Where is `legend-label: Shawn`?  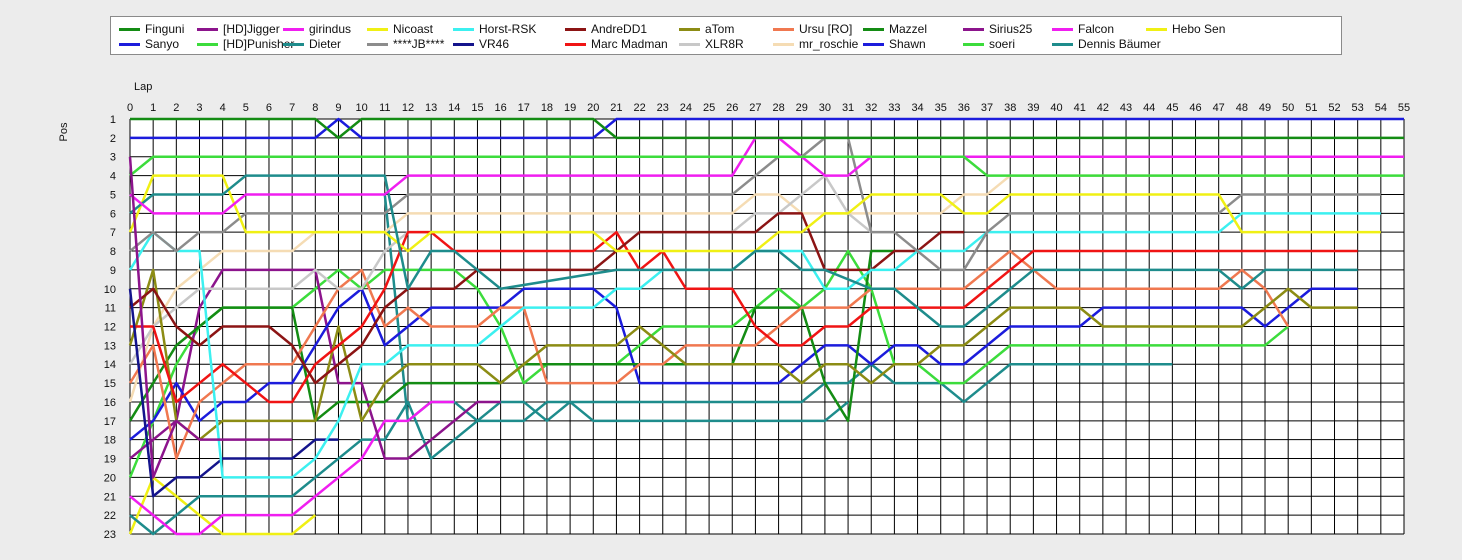 legend-label: Shawn is located at coordinates (907, 44).